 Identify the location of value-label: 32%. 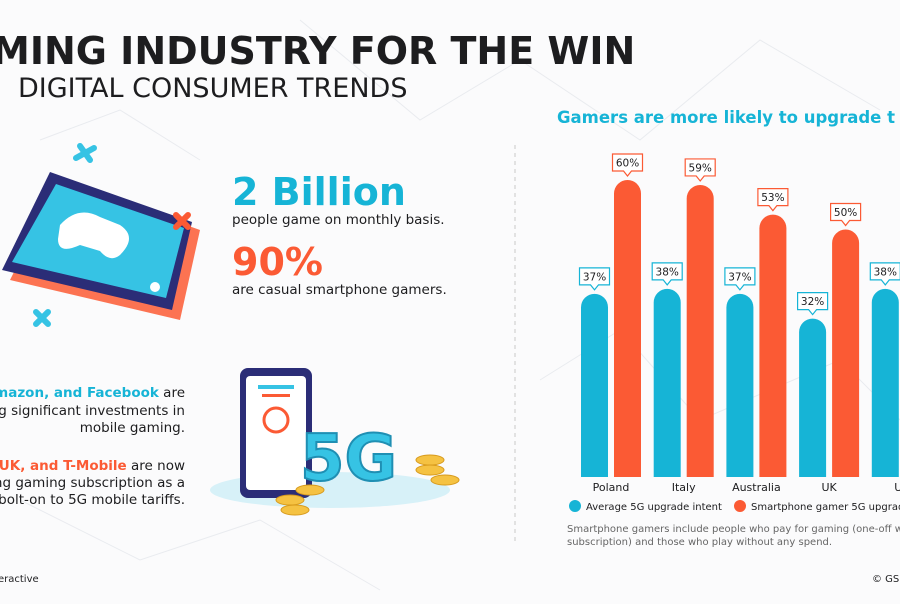
(812, 302).